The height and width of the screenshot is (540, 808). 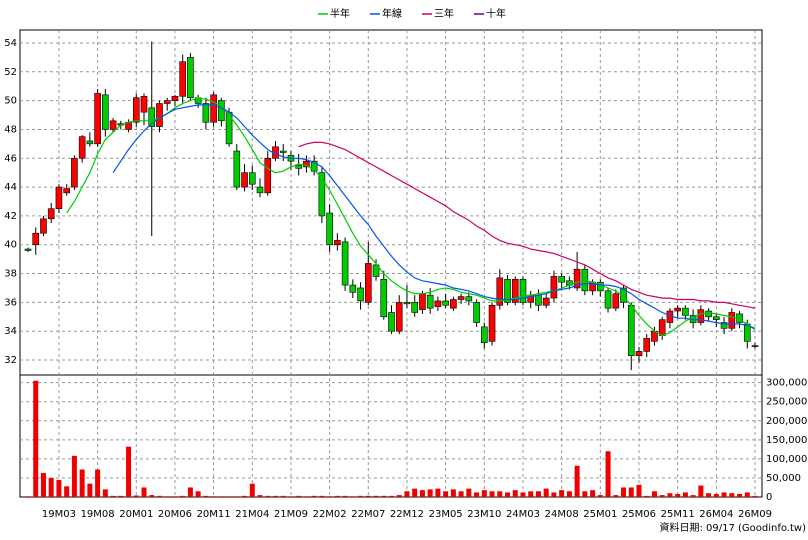 What do you see at coordinates (59, 514) in the screenshot?
I see `x-tick-label: 19M03` at bounding box center [59, 514].